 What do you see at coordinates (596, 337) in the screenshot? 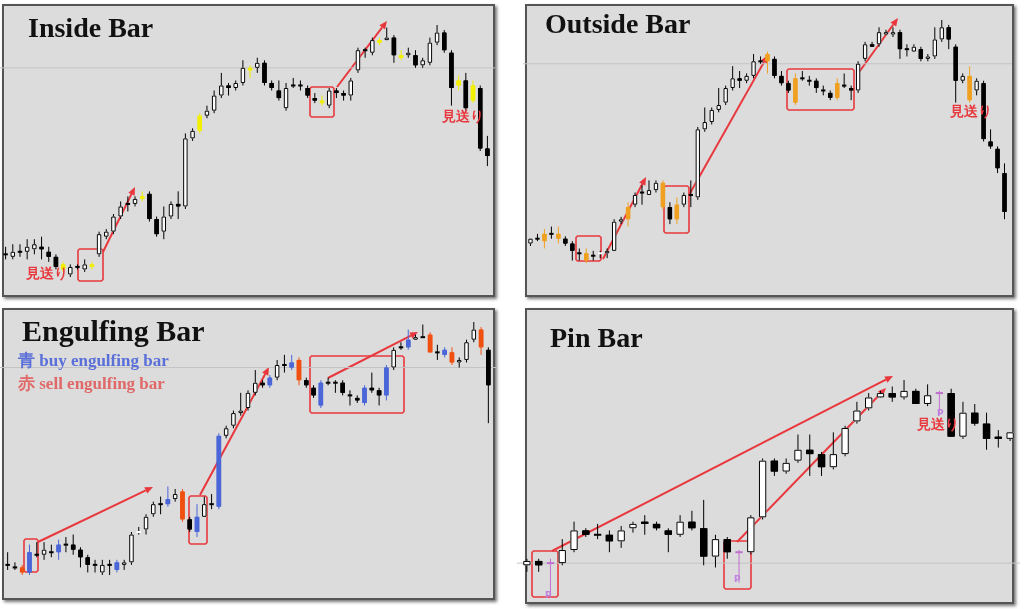
I see `chart-title: Pin Bar` at bounding box center [596, 337].